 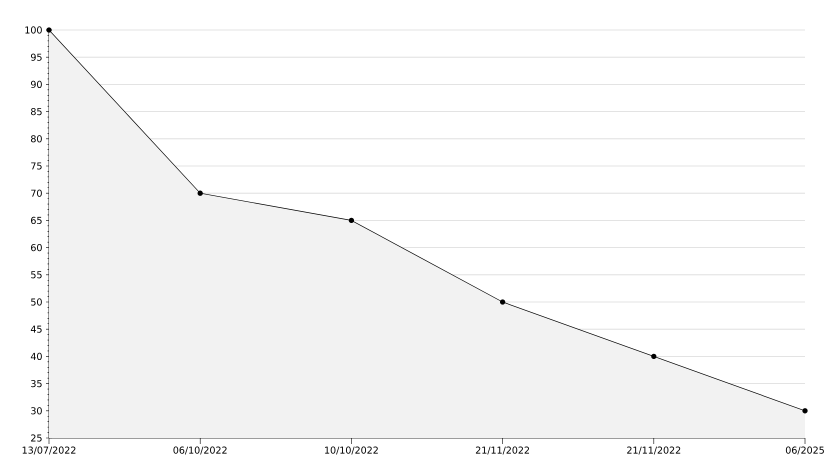 What do you see at coordinates (36, 57) in the screenshot?
I see `y-tick-label: 95` at bounding box center [36, 57].